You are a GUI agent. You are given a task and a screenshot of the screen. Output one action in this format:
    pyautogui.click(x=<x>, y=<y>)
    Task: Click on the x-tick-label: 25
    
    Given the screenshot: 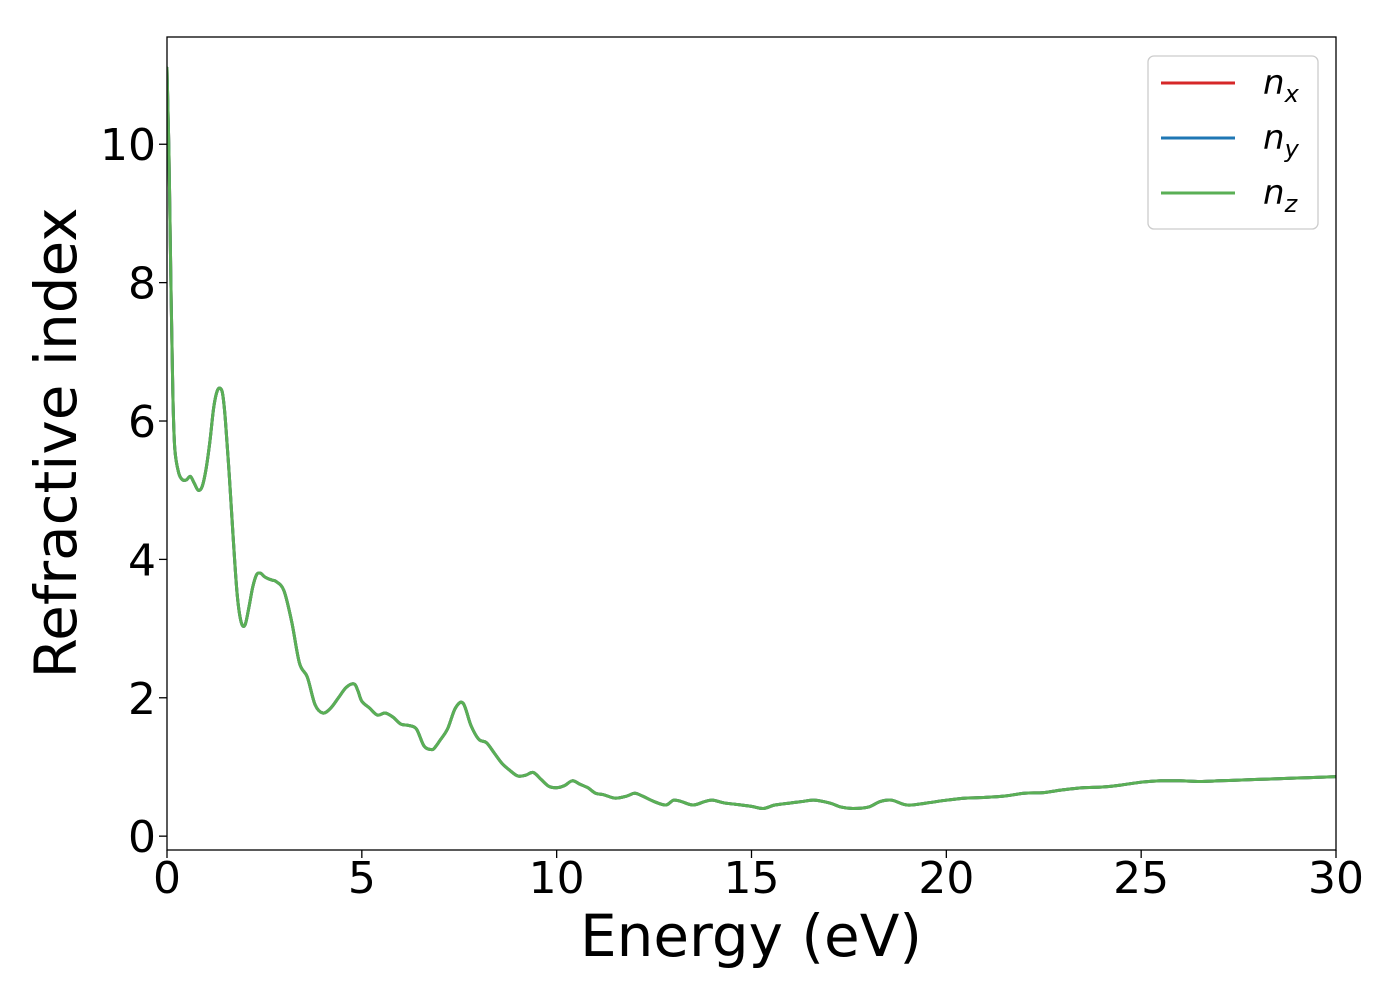 What is the action you would take?
    pyautogui.click(x=1141, y=878)
    